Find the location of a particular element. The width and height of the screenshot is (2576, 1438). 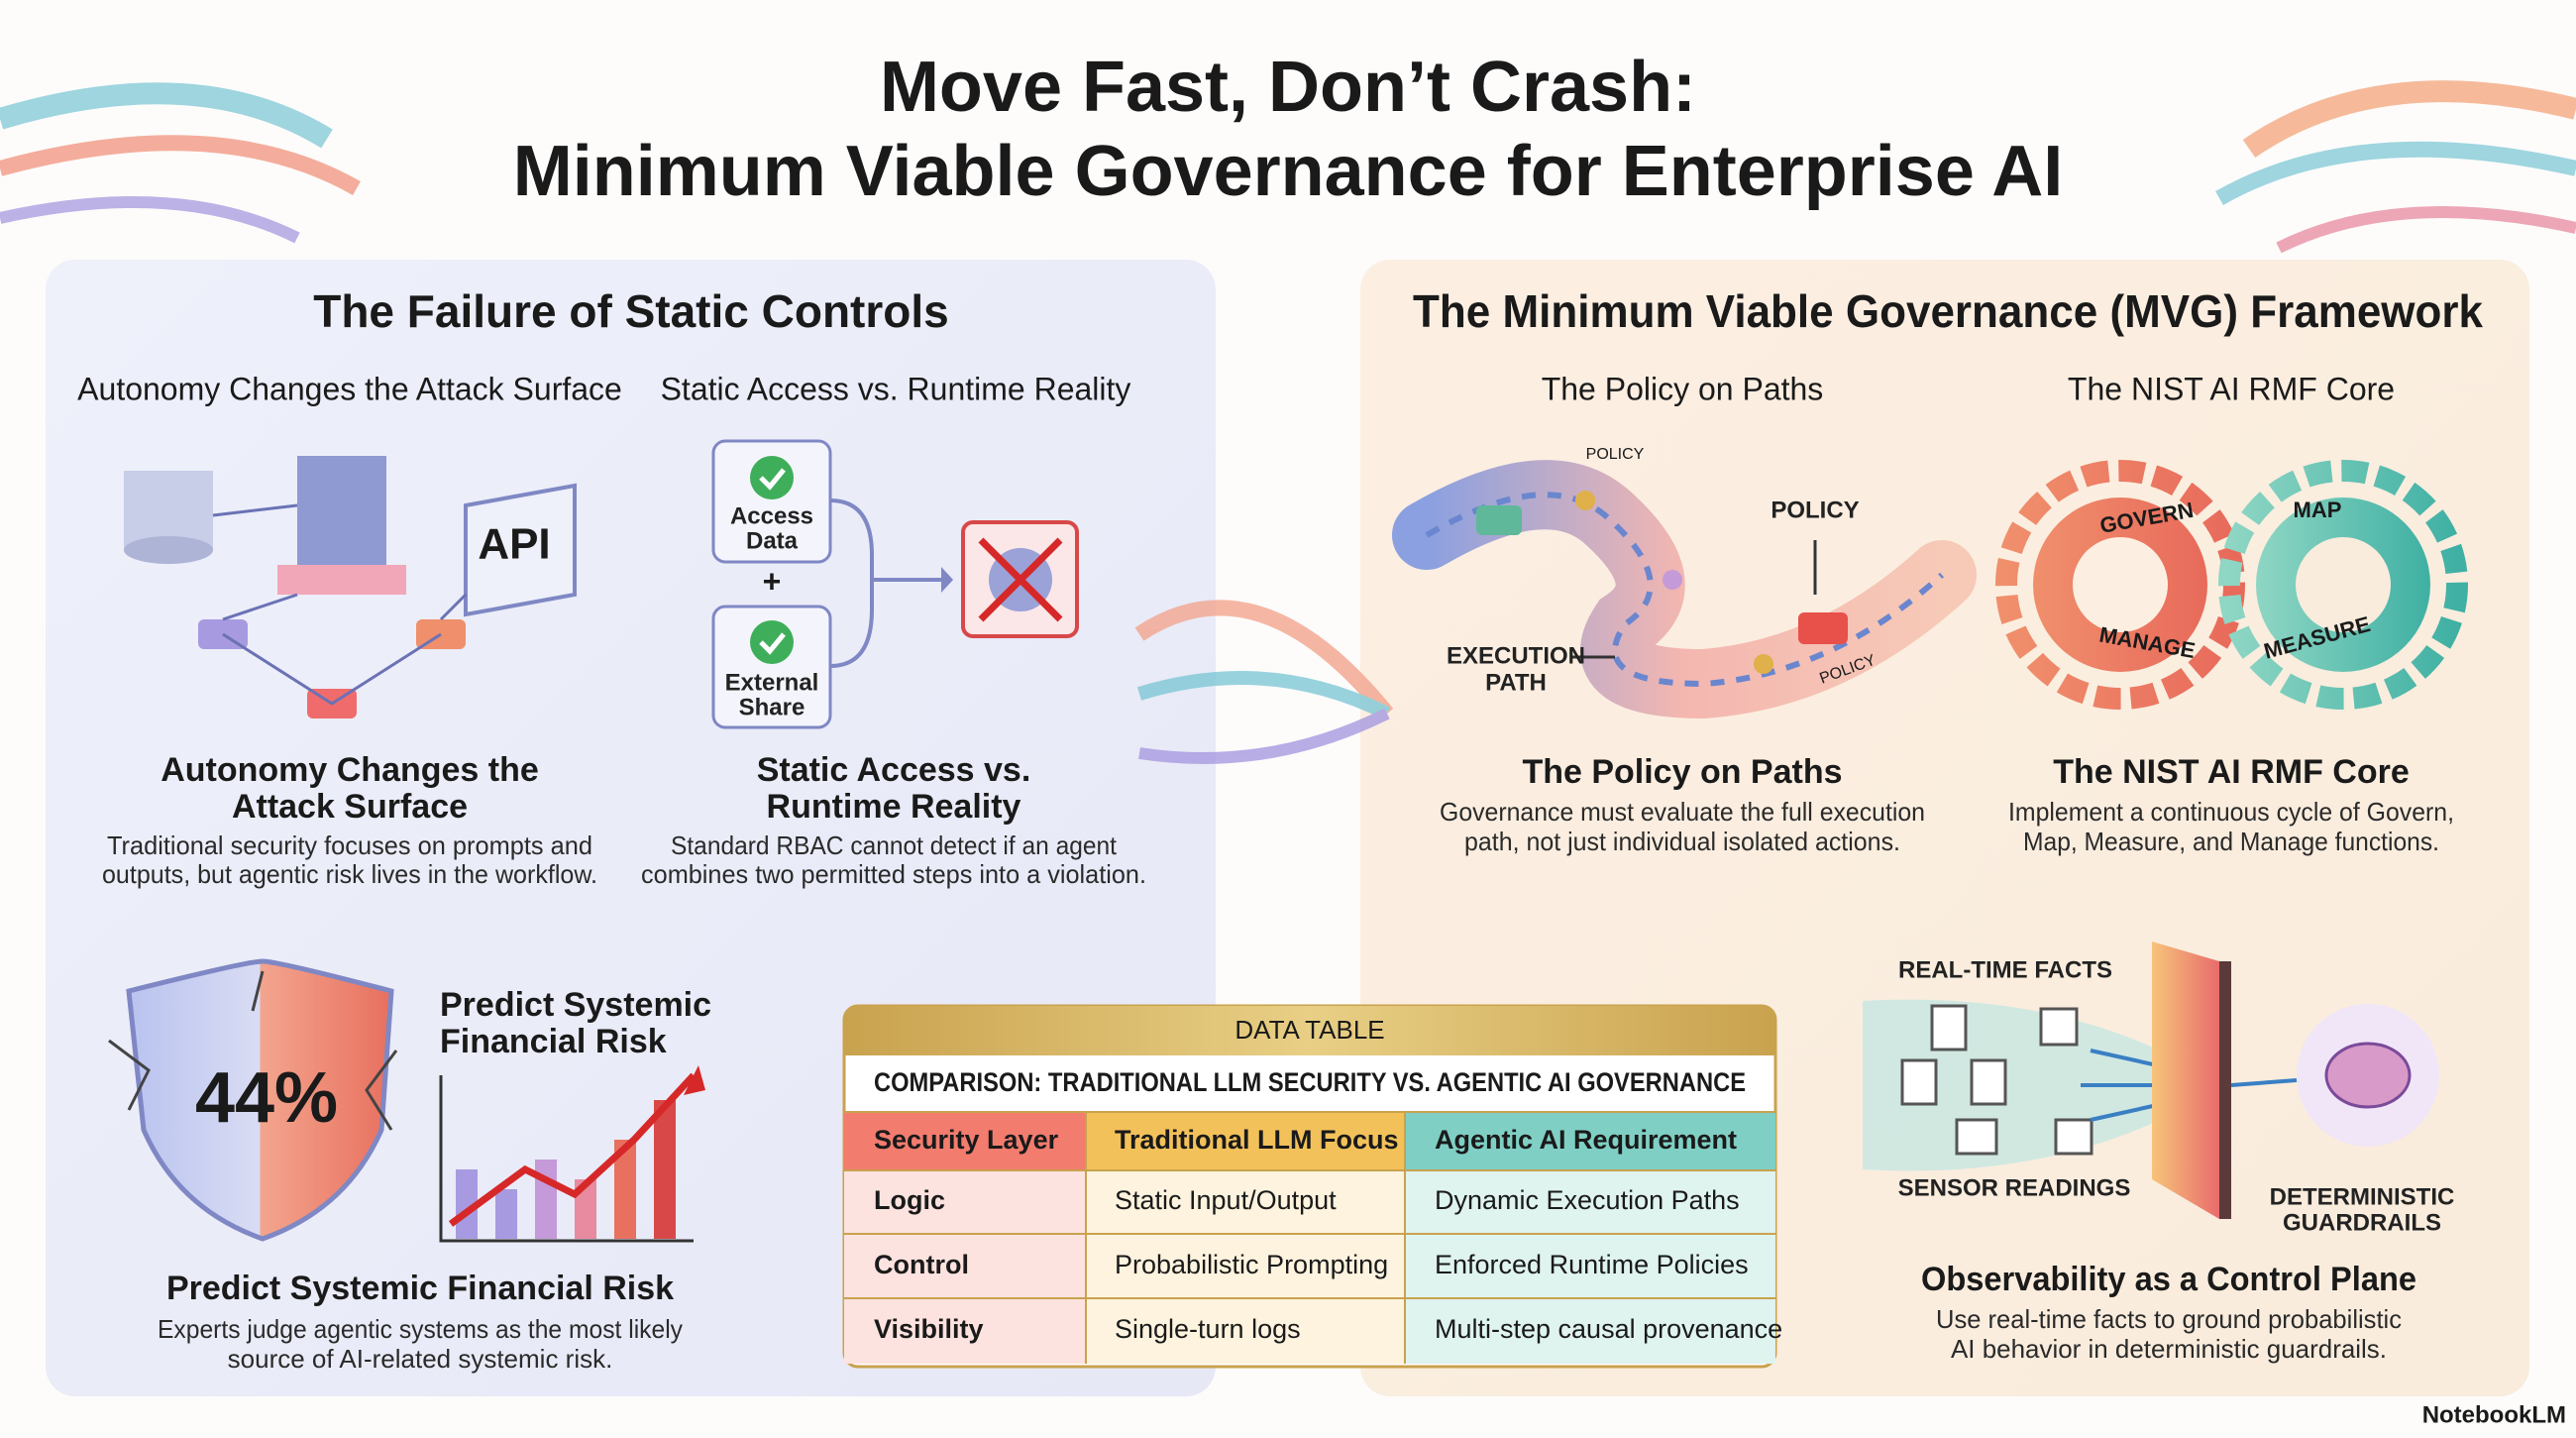

table-cell: Control is located at coordinates (921, 1264).